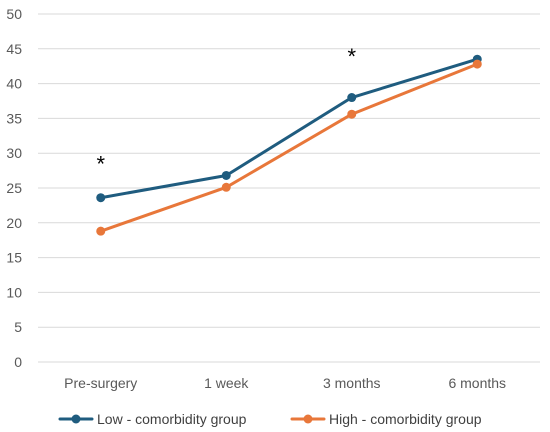 The height and width of the screenshot is (432, 550). What do you see at coordinates (172, 419) in the screenshot?
I see `legend-label-1: Low - comorbidity group` at bounding box center [172, 419].